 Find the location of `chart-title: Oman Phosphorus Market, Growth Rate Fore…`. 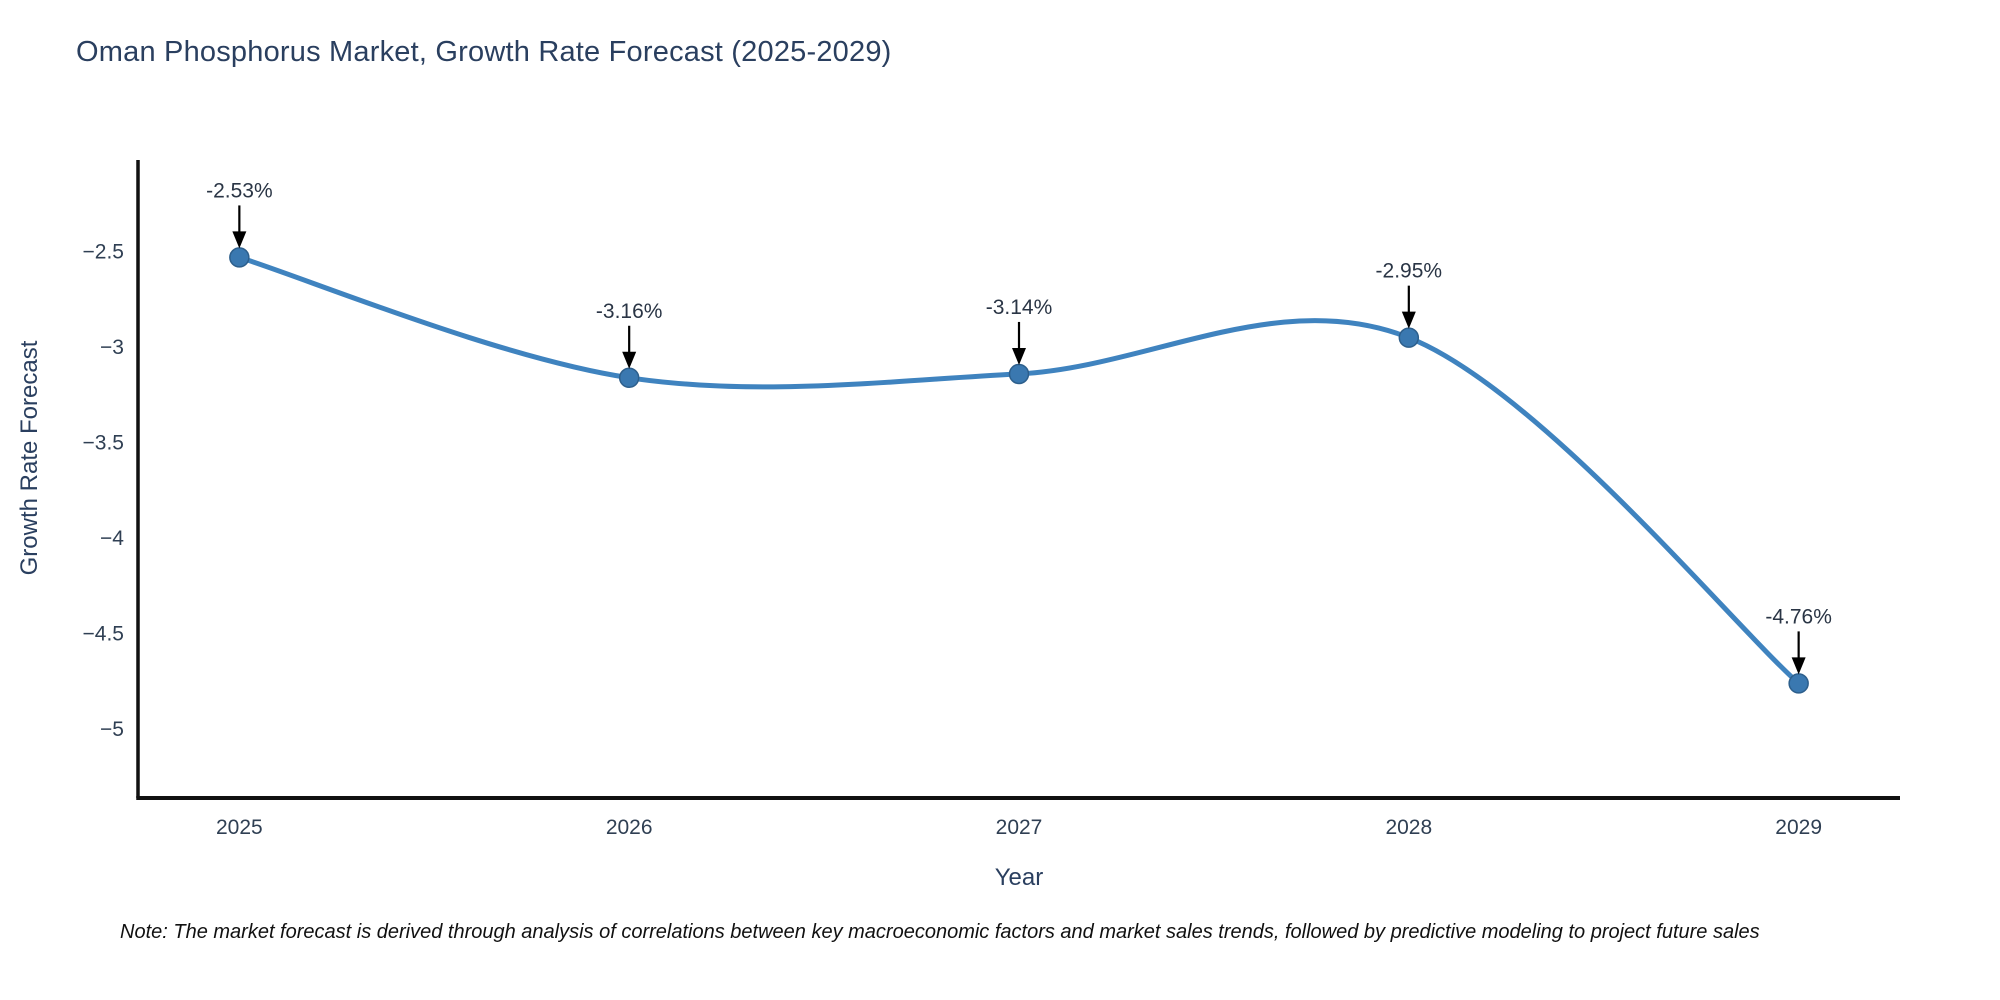

chart-title: Oman Phosphorus Market, Growth Rate Fore… is located at coordinates (484, 52).